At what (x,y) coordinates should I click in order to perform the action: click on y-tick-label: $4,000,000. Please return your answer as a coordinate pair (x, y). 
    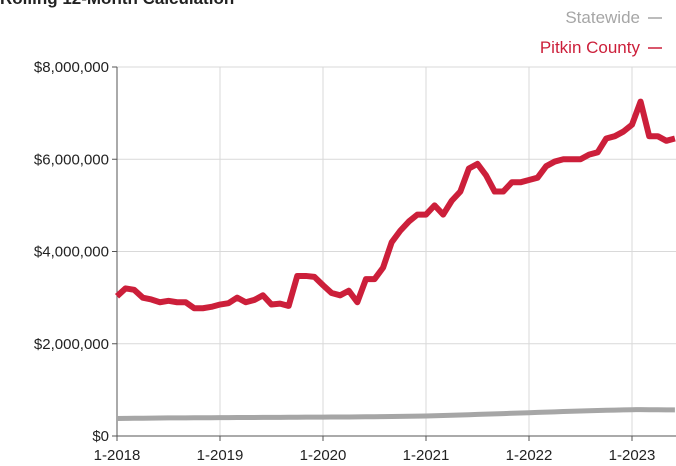
    Looking at the image, I should click on (71, 252).